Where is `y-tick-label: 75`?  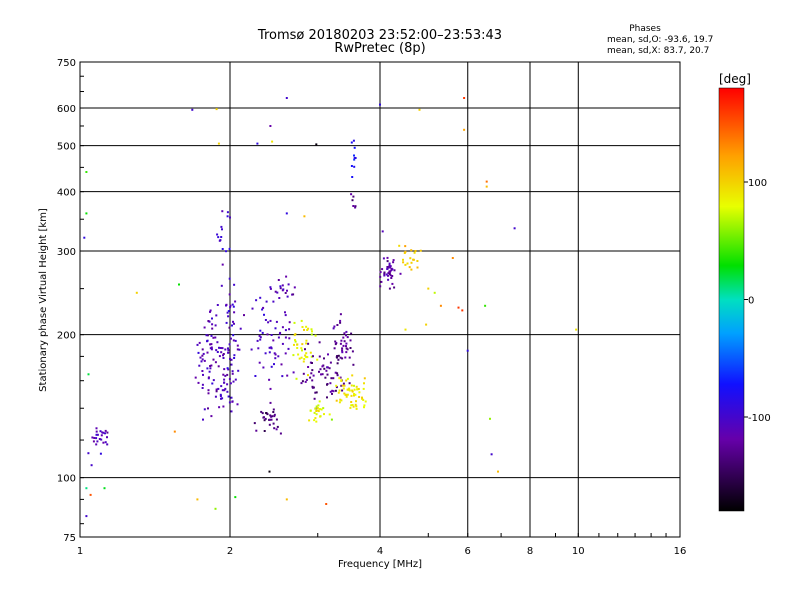 y-tick-label: 75 is located at coordinates (69, 538).